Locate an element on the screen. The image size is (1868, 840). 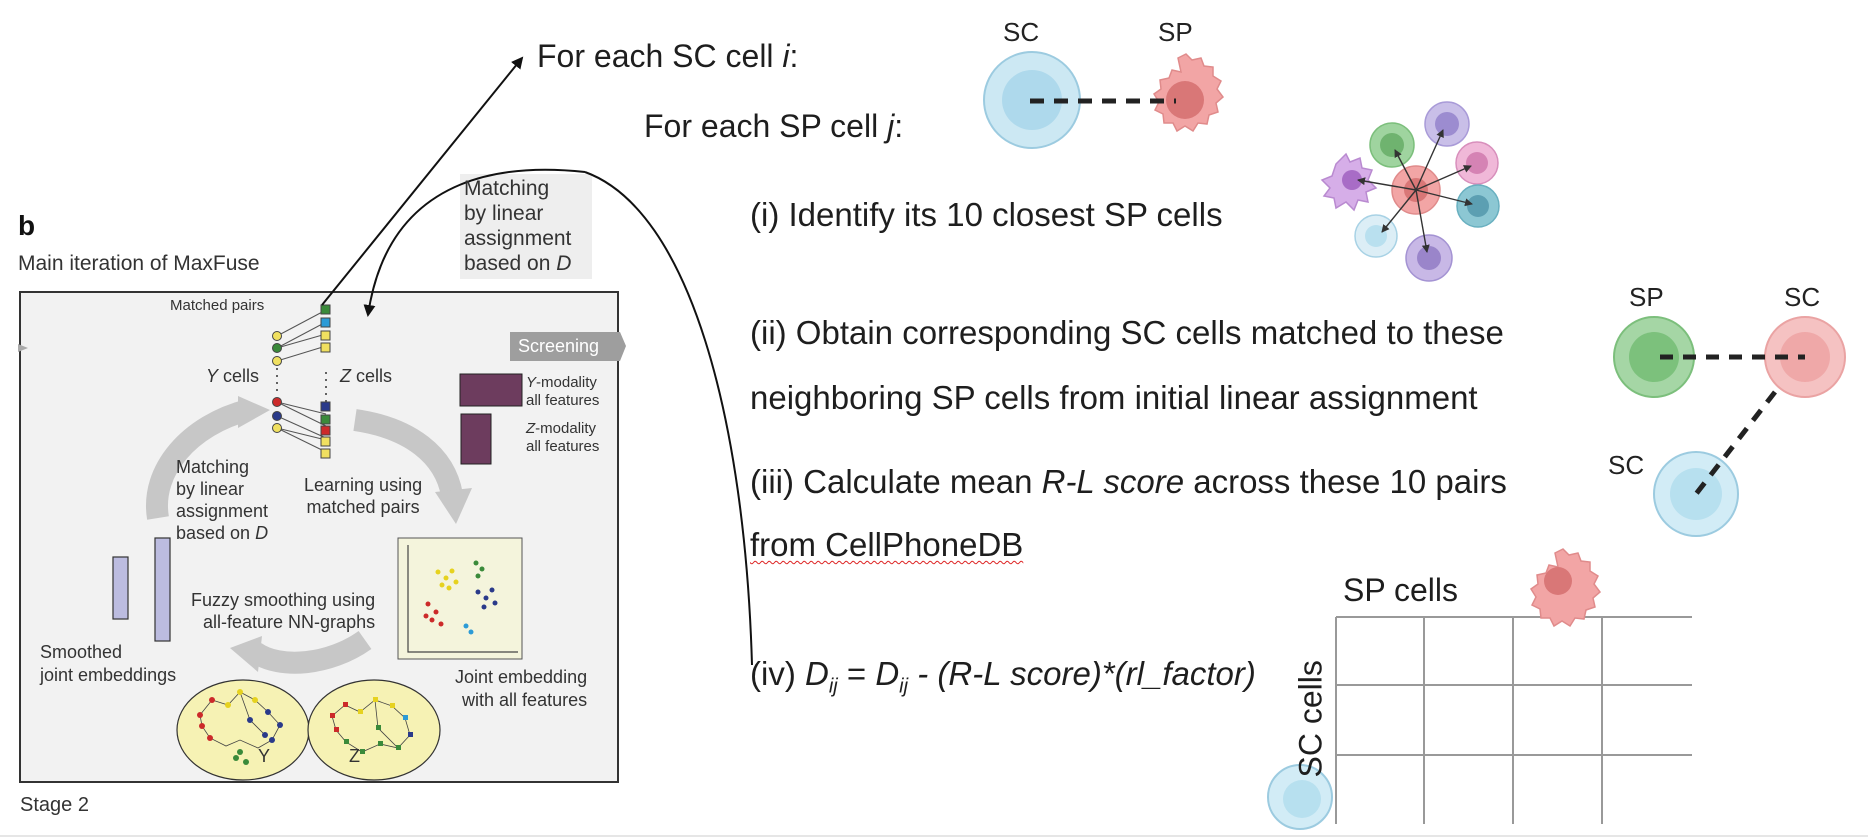
z-modality-label: Z-modality all features is located at coordinates (563, 437).